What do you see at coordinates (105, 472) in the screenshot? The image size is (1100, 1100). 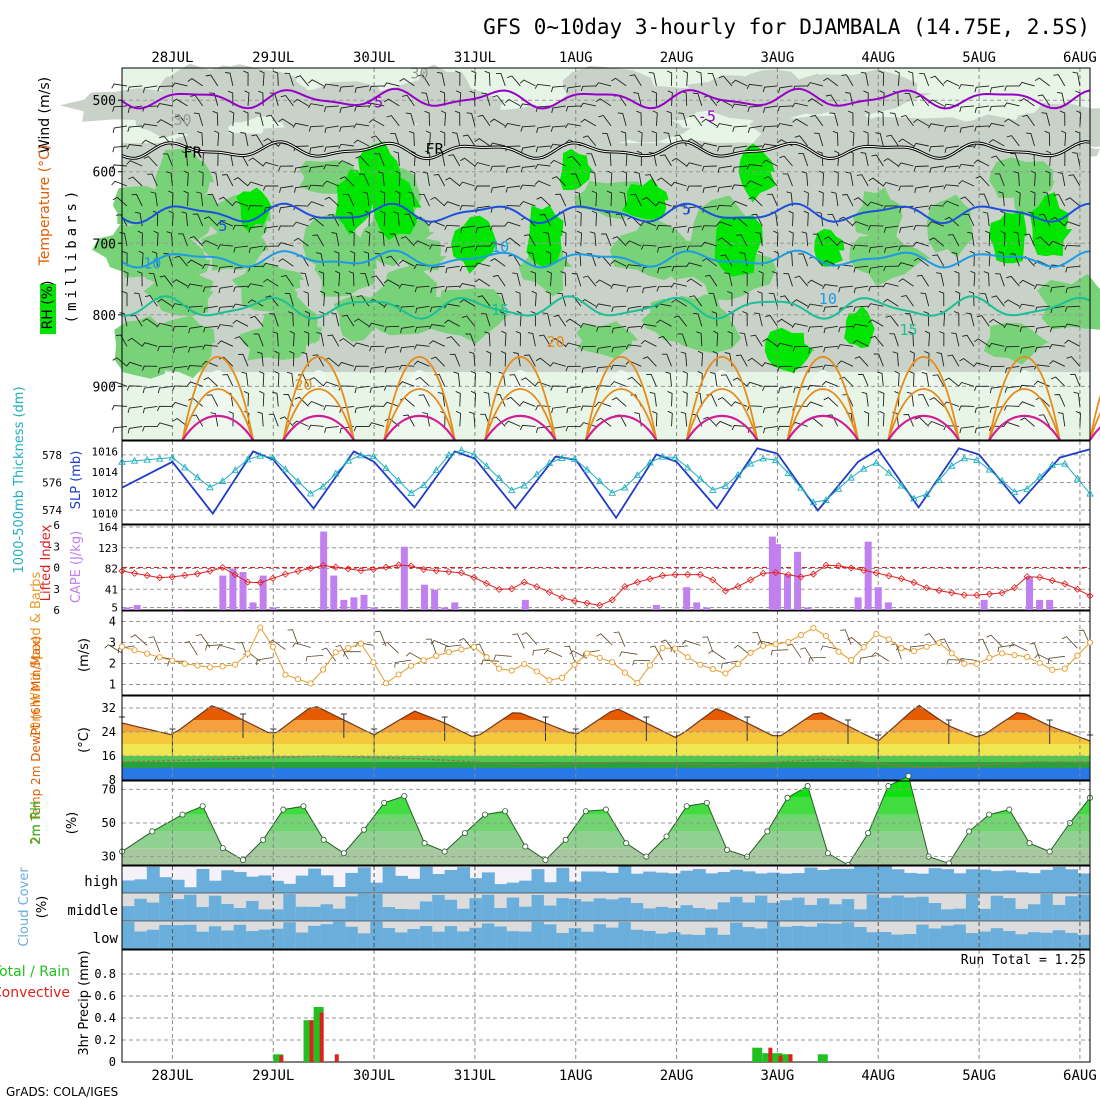 I see `slp-tick-label: 1014` at bounding box center [105, 472].